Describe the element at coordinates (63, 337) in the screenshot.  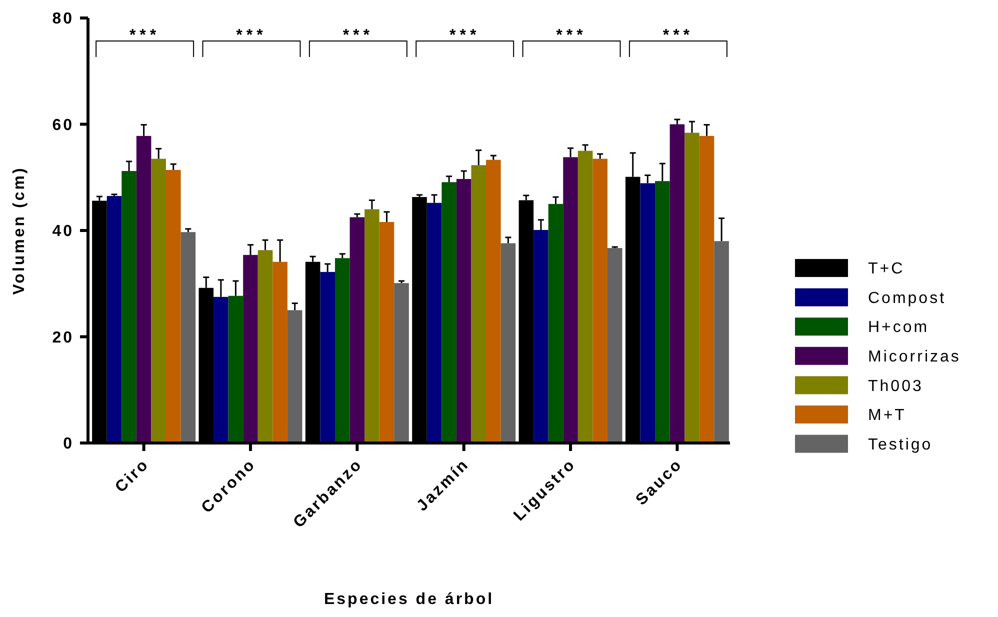
I see `y-tick-label: 20` at that location.